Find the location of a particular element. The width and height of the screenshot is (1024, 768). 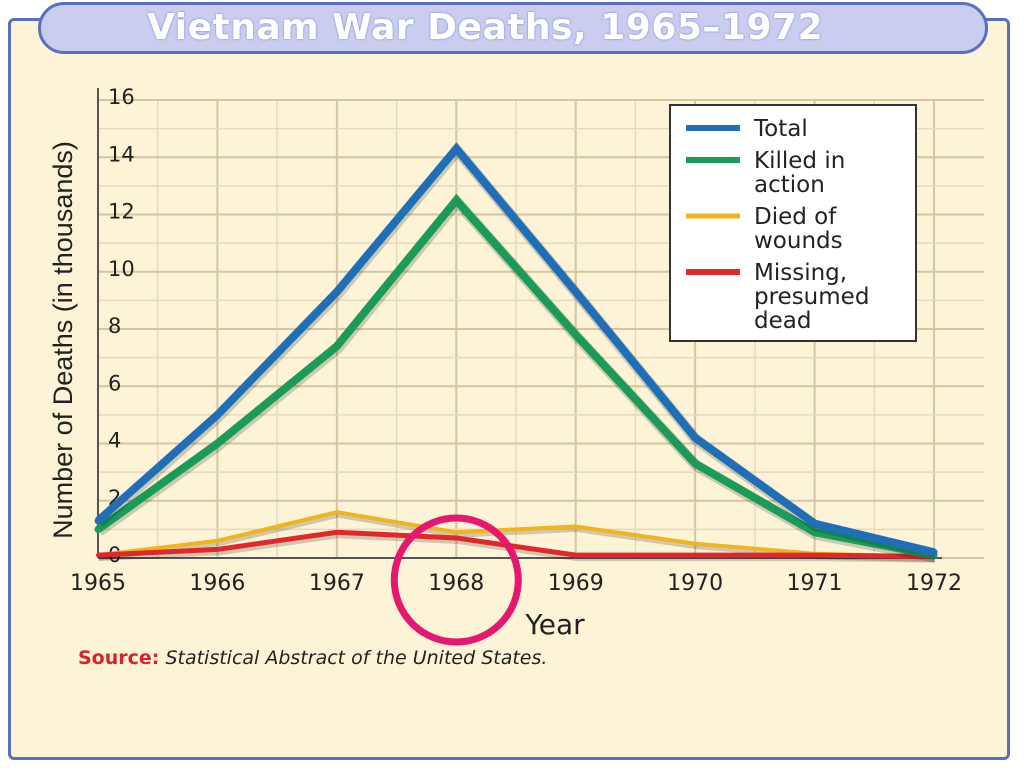

y-axis-label: Number of Deaths (in thousands) is located at coordinates (63, 340).